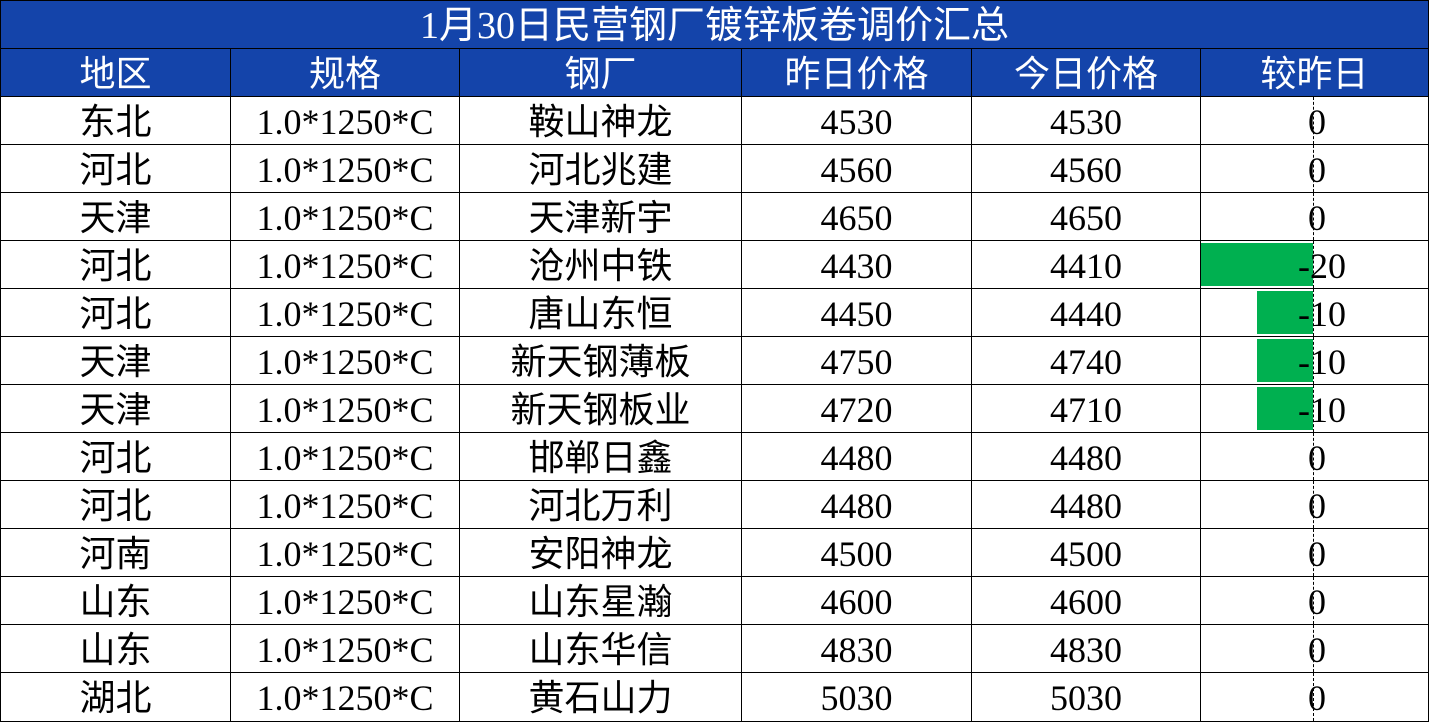 This screenshot has width=1430, height=722. I want to click on header-today-price: 今日价格, so click(1086, 72).